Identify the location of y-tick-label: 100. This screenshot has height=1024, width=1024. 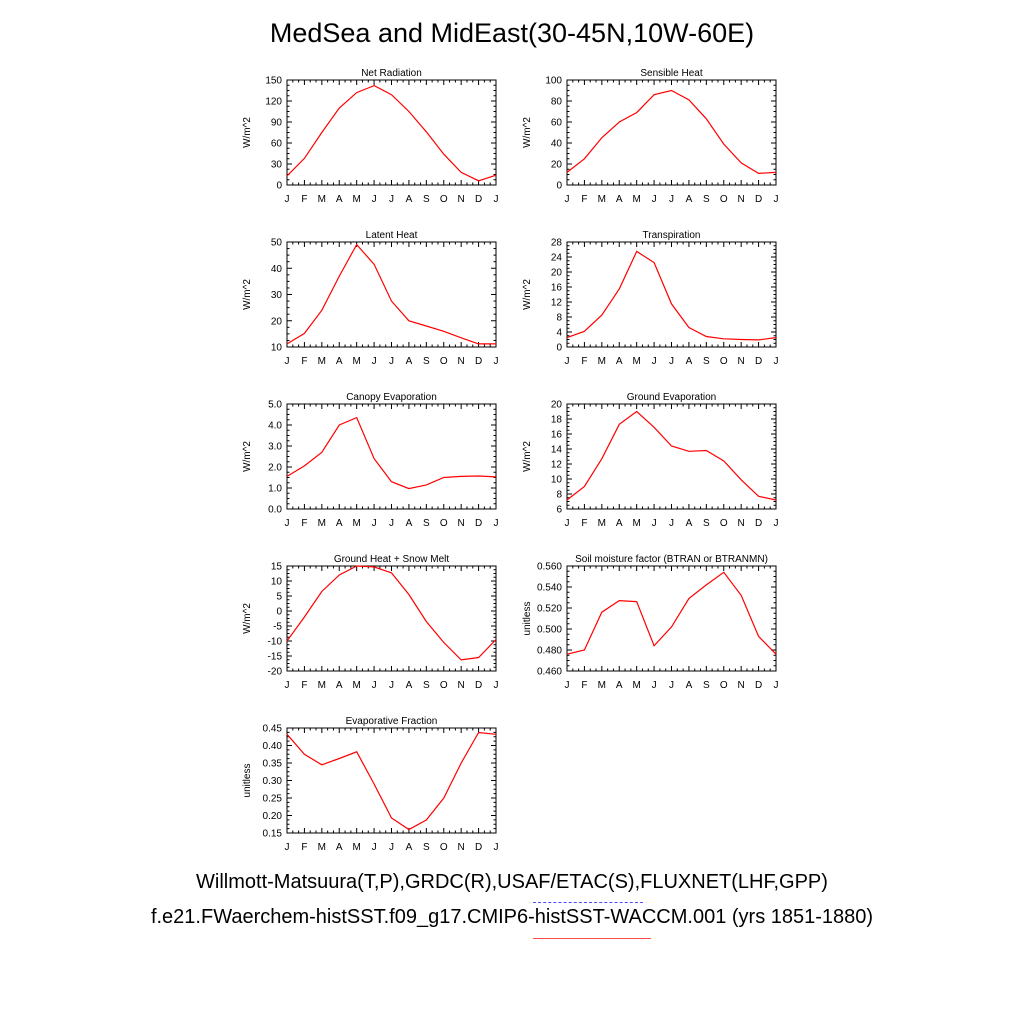
(553, 81).